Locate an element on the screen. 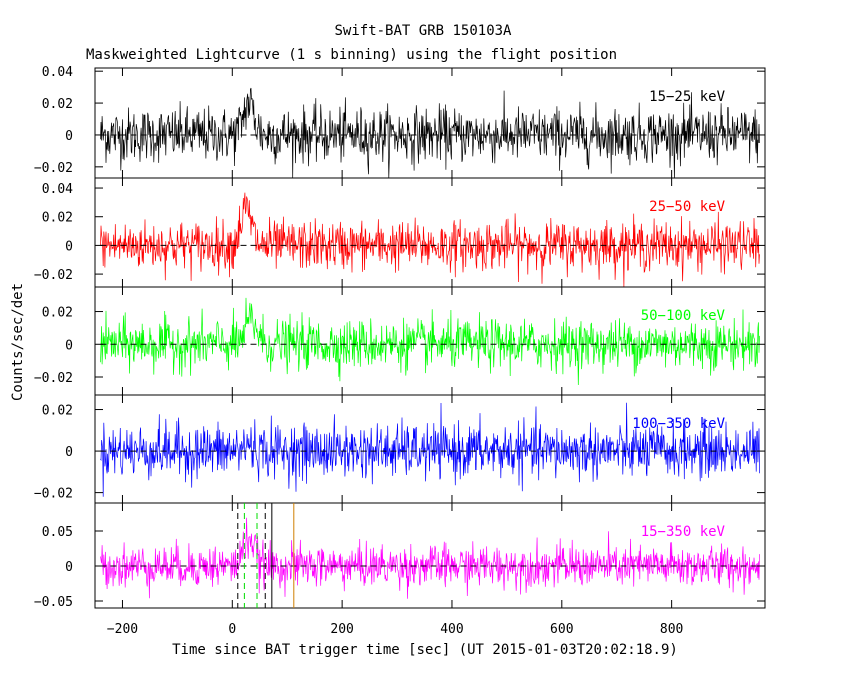  panel-frame is located at coordinates (430, 555).